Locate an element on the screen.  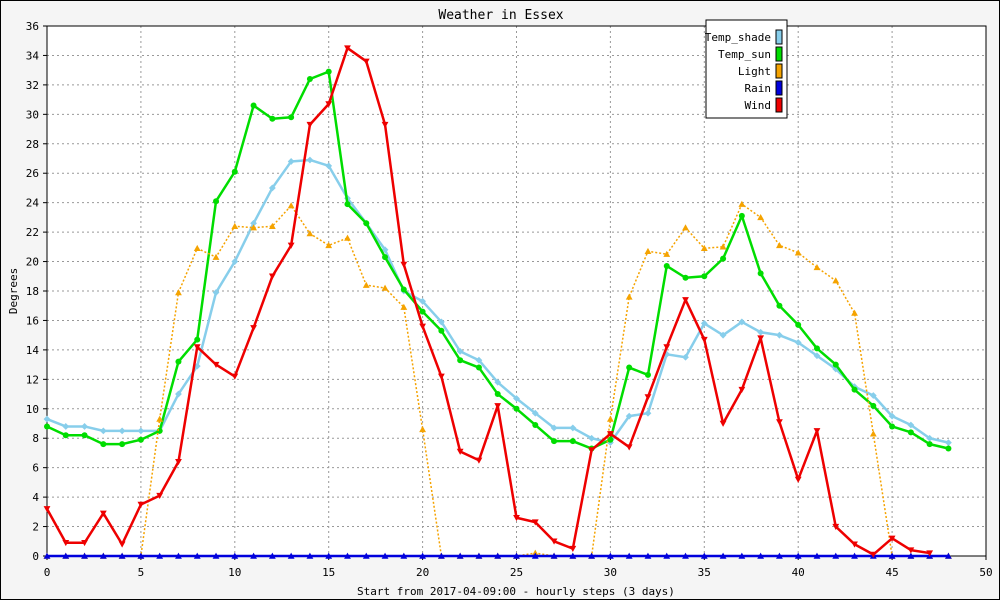
series-rain is located at coordinates (497, 555).